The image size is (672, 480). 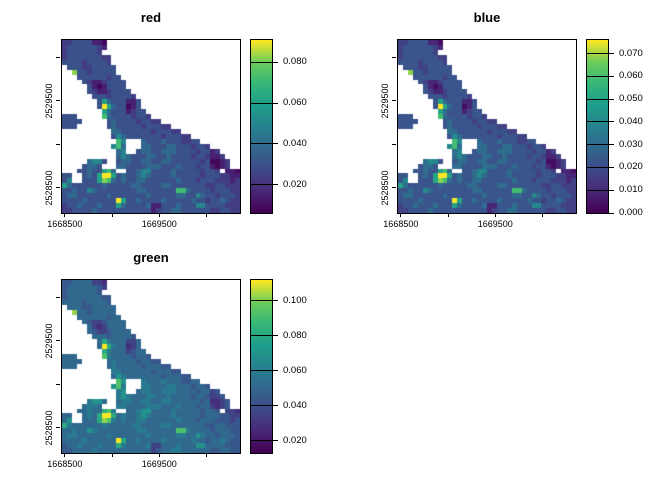 I want to click on legend-tick-label: 0.070, so click(x=631, y=53).